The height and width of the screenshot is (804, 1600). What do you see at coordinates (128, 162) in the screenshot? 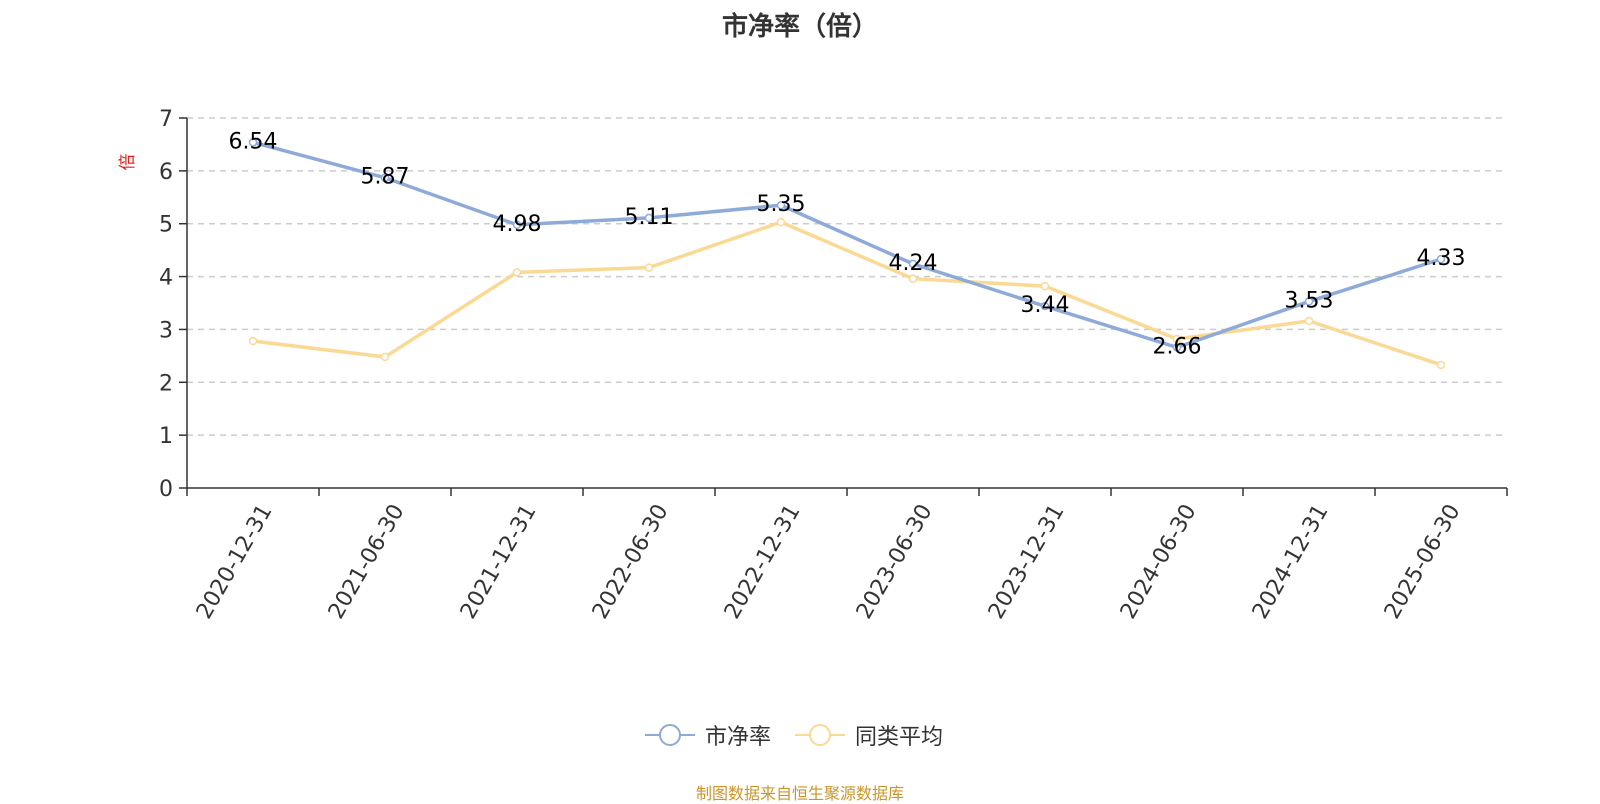
I see `y-axis-unit-label: 倍` at bounding box center [128, 162].